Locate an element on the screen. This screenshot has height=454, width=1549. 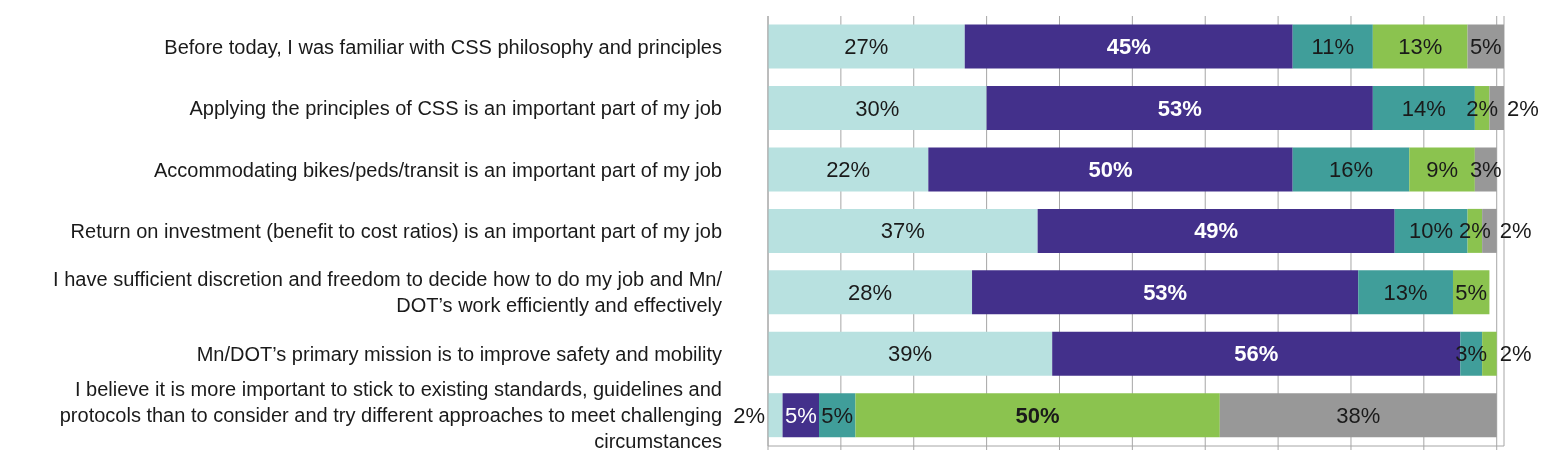
data-label: 39% is located at coordinates (910, 354).